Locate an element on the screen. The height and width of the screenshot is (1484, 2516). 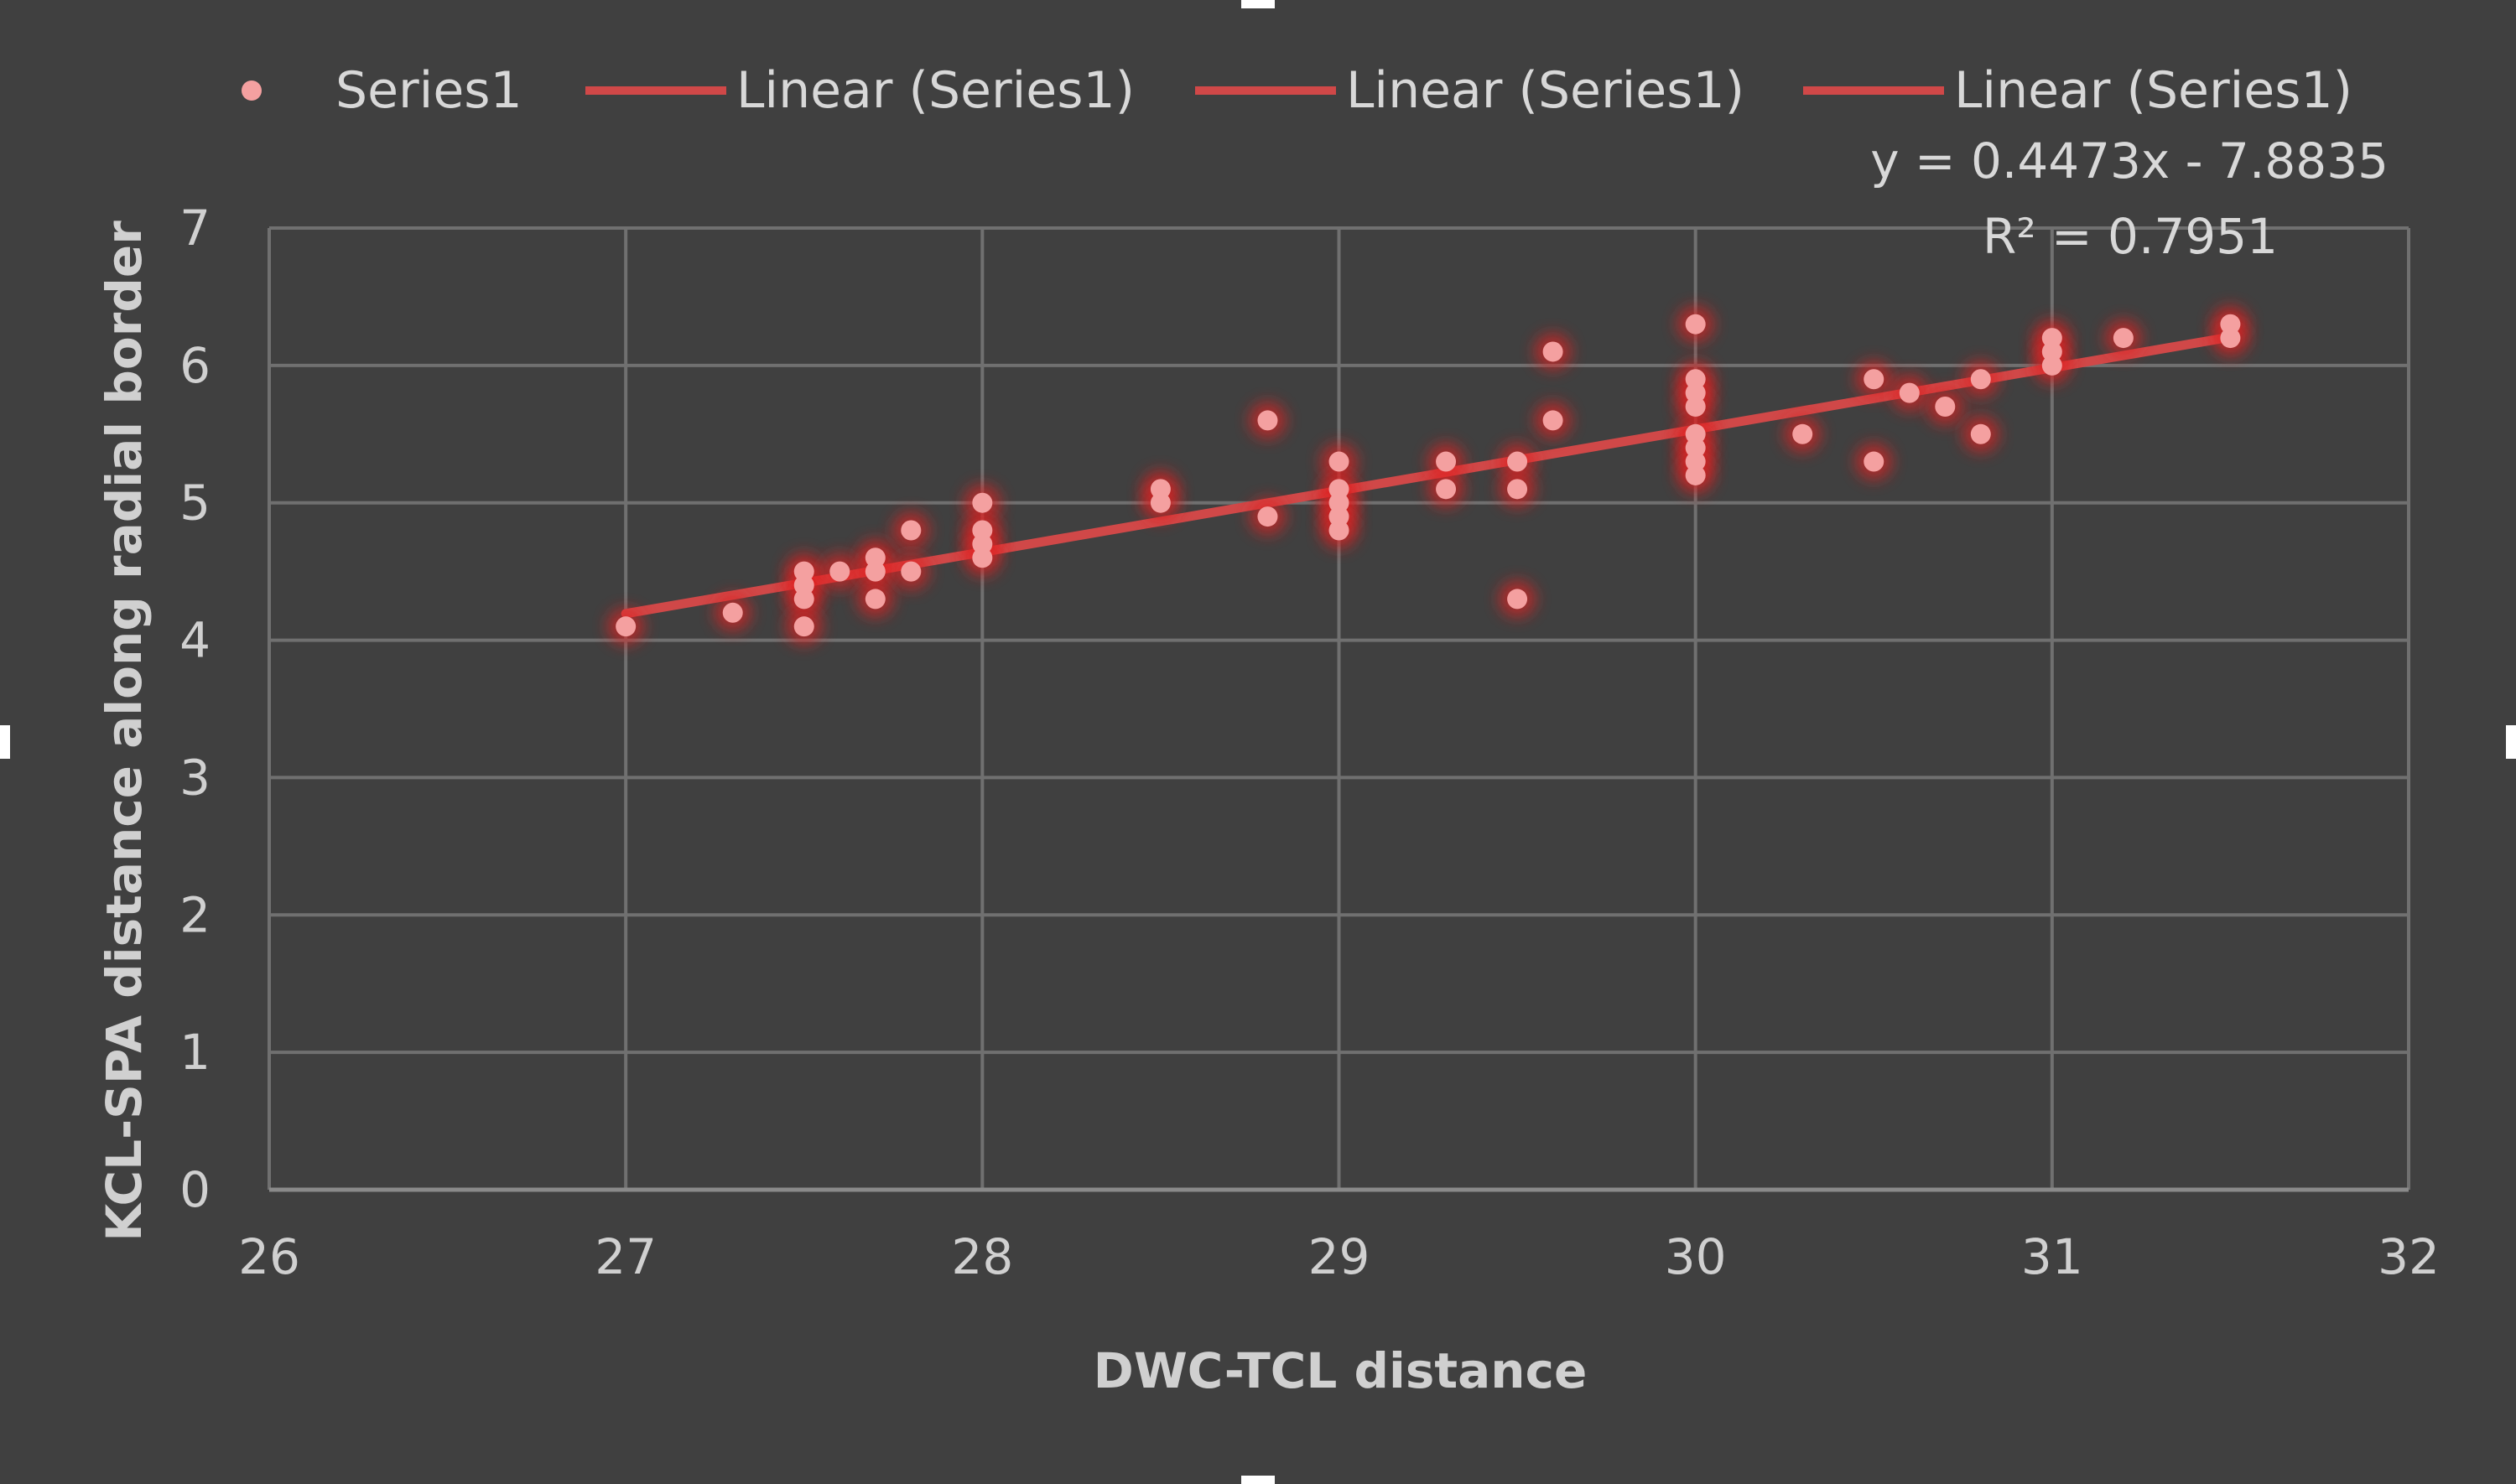
handle-left is located at coordinates (5, 742).